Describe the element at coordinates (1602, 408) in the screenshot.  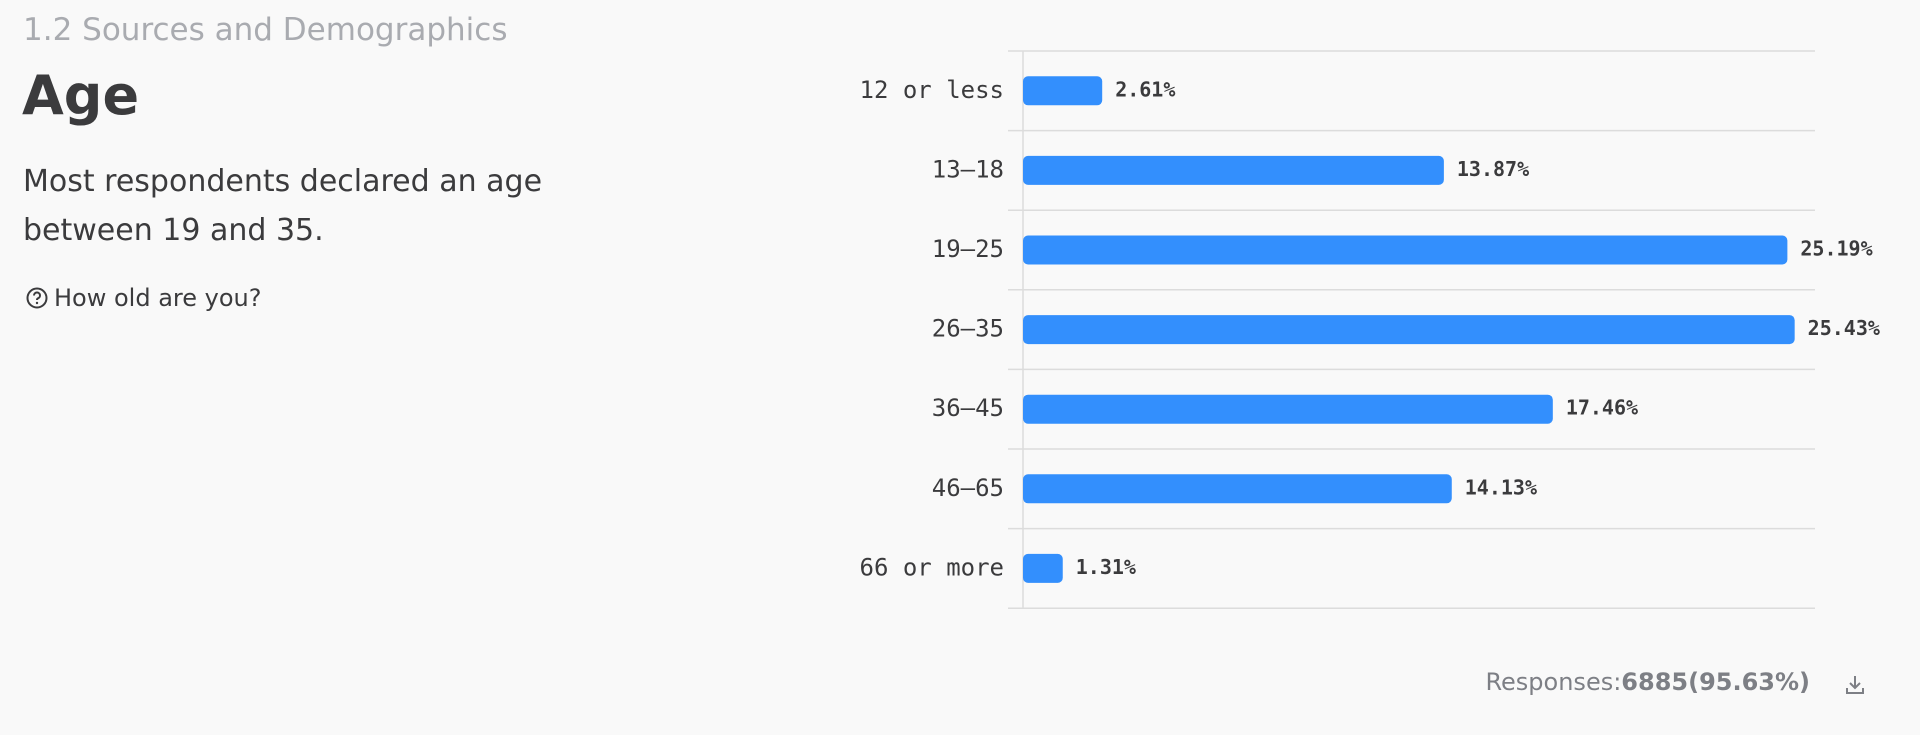
I see `value-label: 17.46%` at that location.